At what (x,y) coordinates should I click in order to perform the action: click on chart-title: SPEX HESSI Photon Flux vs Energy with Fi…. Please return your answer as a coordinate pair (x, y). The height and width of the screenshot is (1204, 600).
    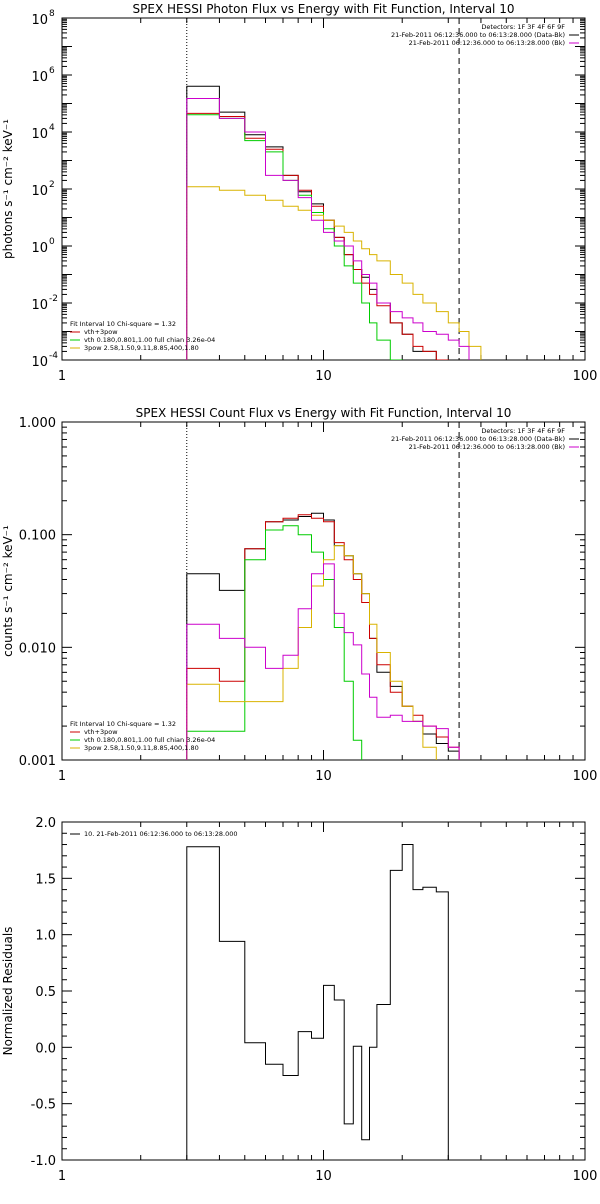
    Looking at the image, I should click on (324, 9).